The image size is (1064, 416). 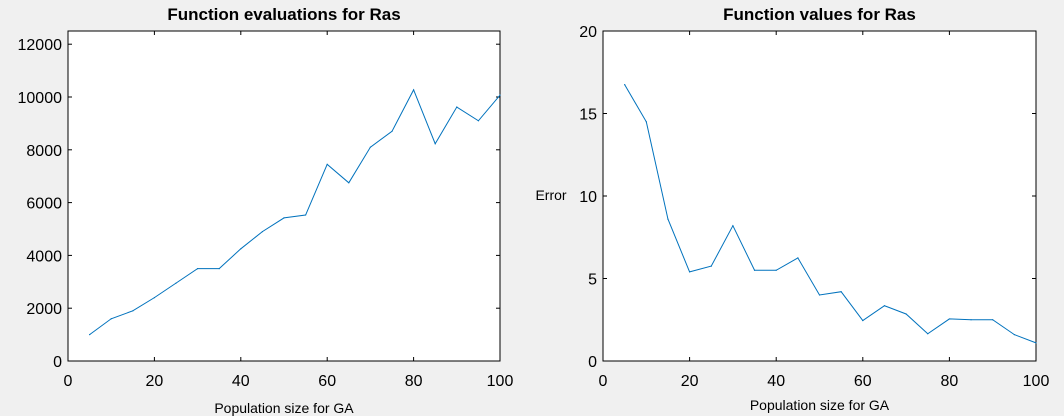 What do you see at coordinates (588, 115) in the screenshot?
I see `y-tick-label: 15` at bounding box center [588, 115].